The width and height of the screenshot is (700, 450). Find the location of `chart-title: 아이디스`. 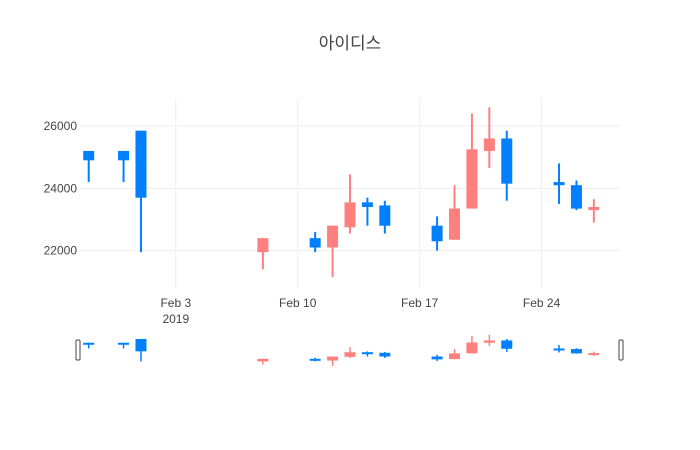

chart-title: 아이디스 is located at coordinates (350, 44).